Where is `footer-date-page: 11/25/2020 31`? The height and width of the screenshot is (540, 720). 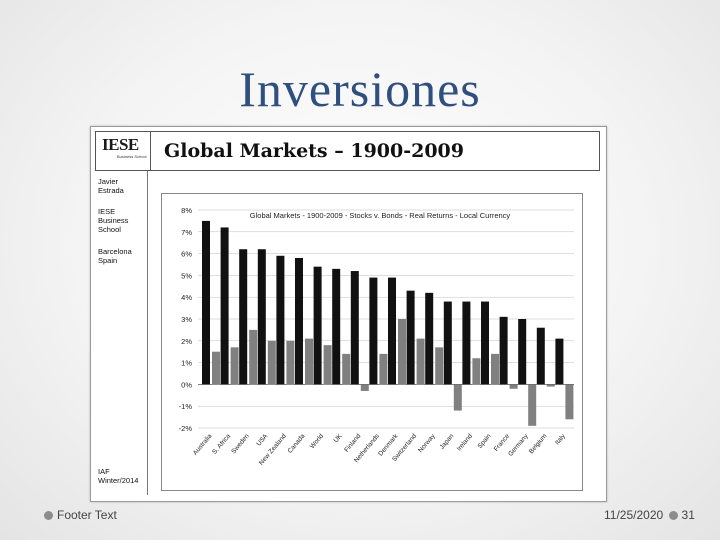
footer-date-page: 11/25/2020 31 is located at coordinates (649, 515).